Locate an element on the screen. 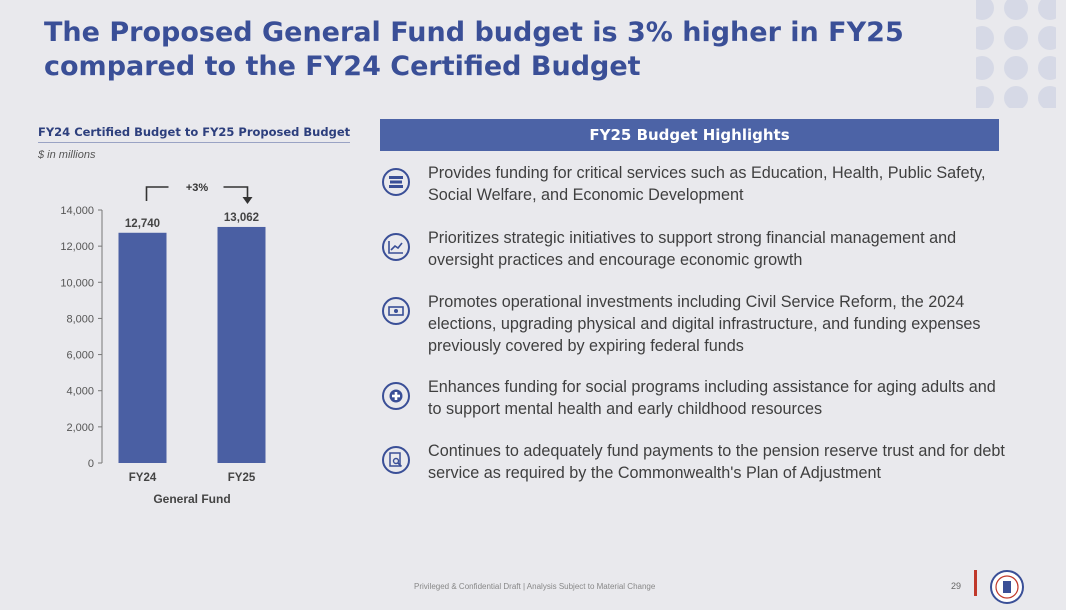  footer-accent-bar is located at coordinates (975, 583).